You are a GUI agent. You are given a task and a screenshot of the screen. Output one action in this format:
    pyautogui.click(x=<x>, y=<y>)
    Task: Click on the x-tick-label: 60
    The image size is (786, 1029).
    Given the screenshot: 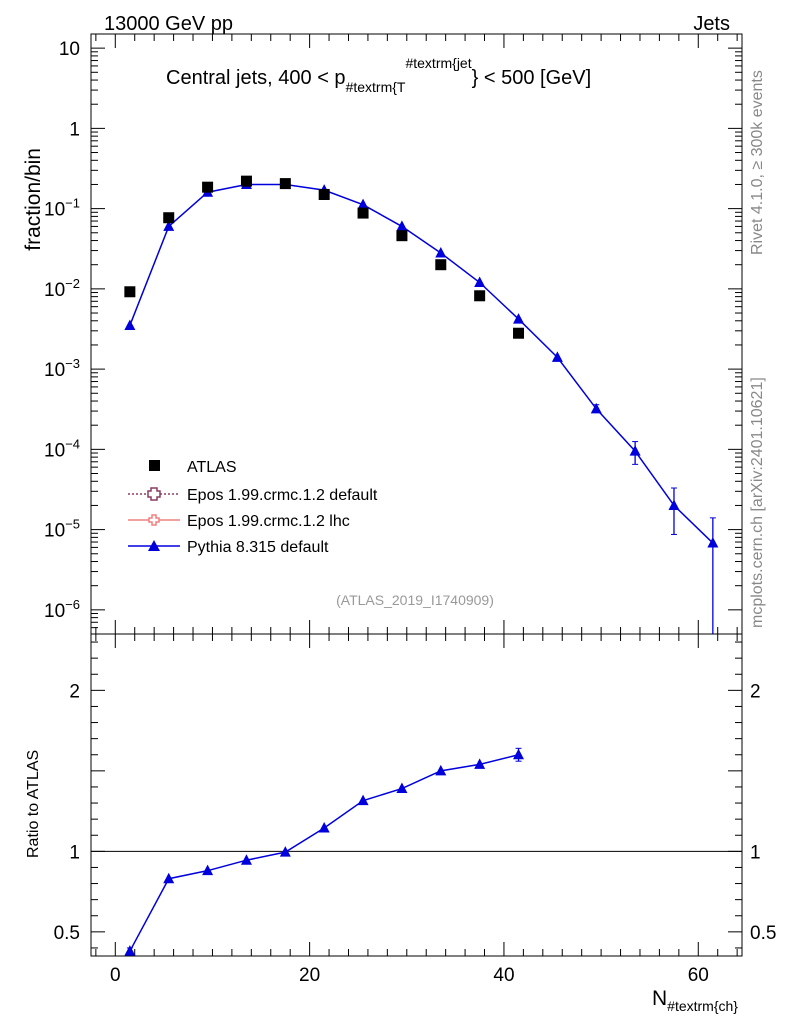 What is the action you would take?
    pyautogui.click(x=698, y=975)
    